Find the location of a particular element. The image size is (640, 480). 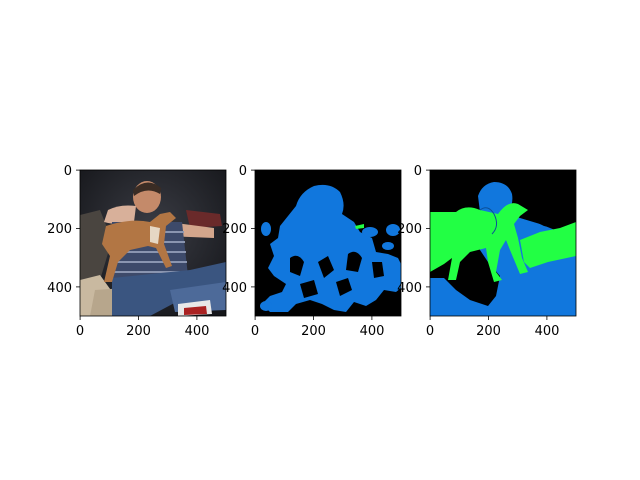

photo-panel: 0 200 400 0 200 400 is located at coordinates (137, 251).